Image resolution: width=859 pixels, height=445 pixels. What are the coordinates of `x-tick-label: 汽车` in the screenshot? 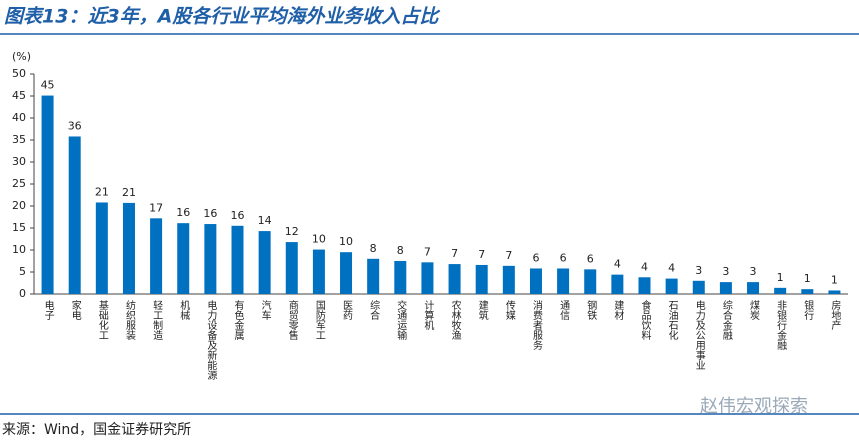 It's located at (265, 310).